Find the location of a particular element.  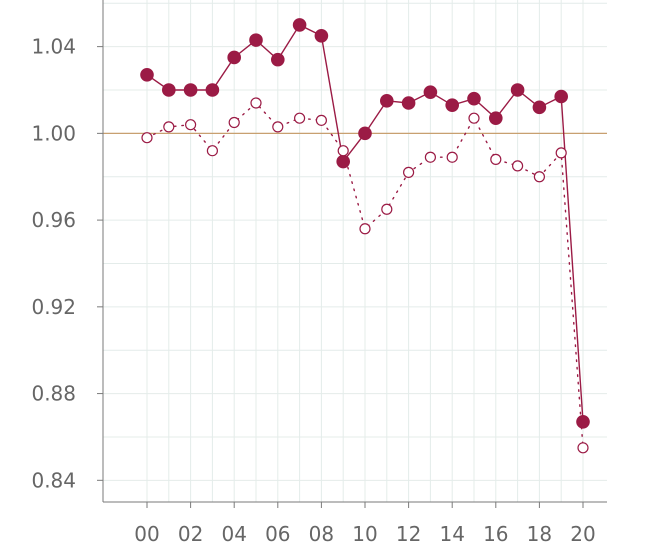

x-tick-label: 02 is located at coordinates (190, 534).